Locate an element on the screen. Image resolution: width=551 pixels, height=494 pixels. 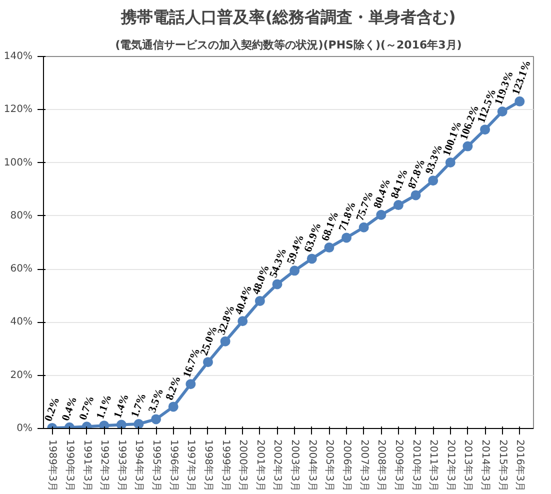
x-tick-label: 1990年3月 is located at coordinates (70, 466).